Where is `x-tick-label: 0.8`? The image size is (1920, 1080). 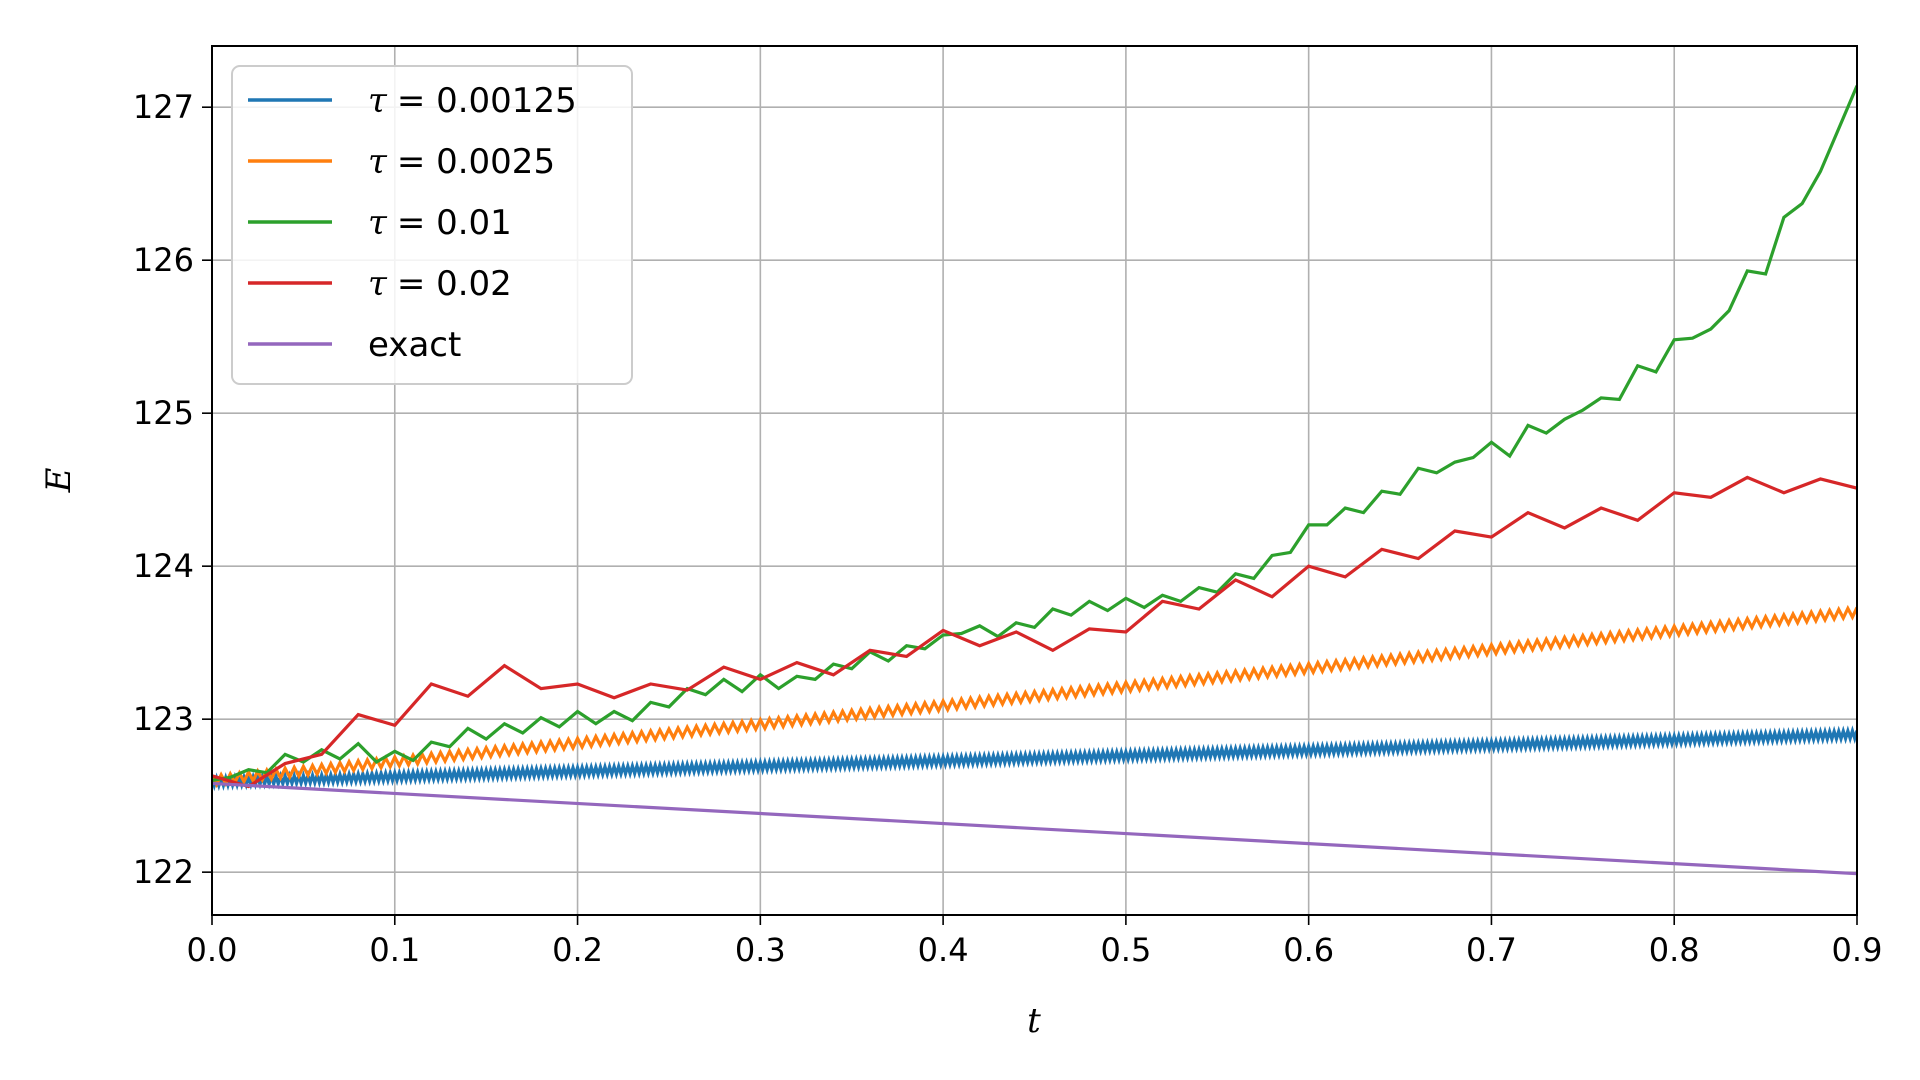 x-tick-label: 0.8 is located at coordinates (1674, 950).